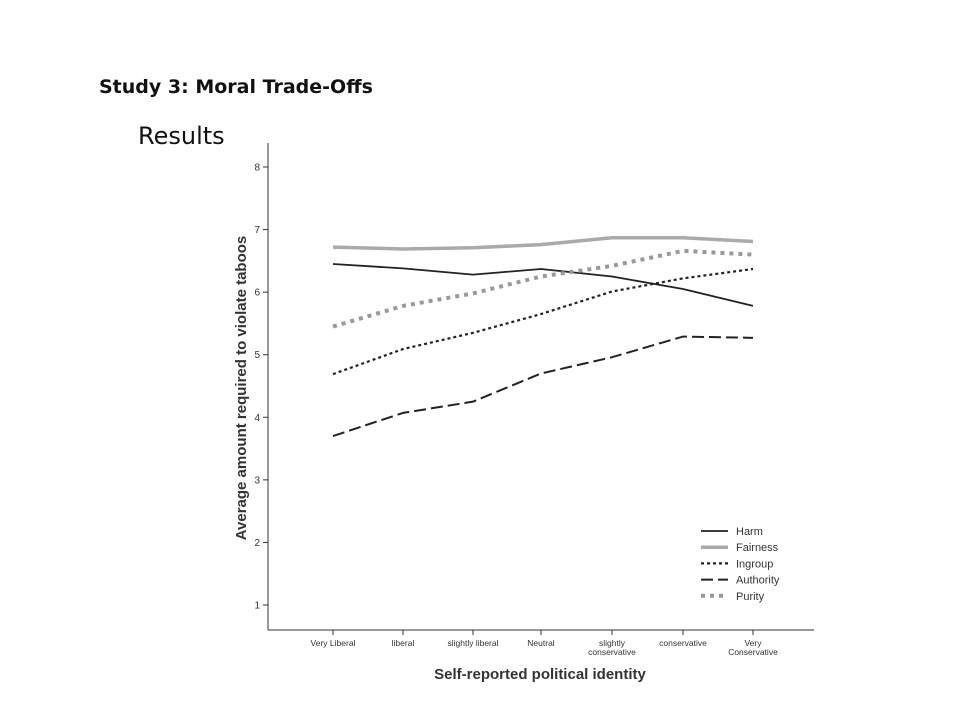 The image size is (960, 720). Describe the element at coordinates (257, 480) in the screenshot. I see `y-tick-label: 3` at that location.